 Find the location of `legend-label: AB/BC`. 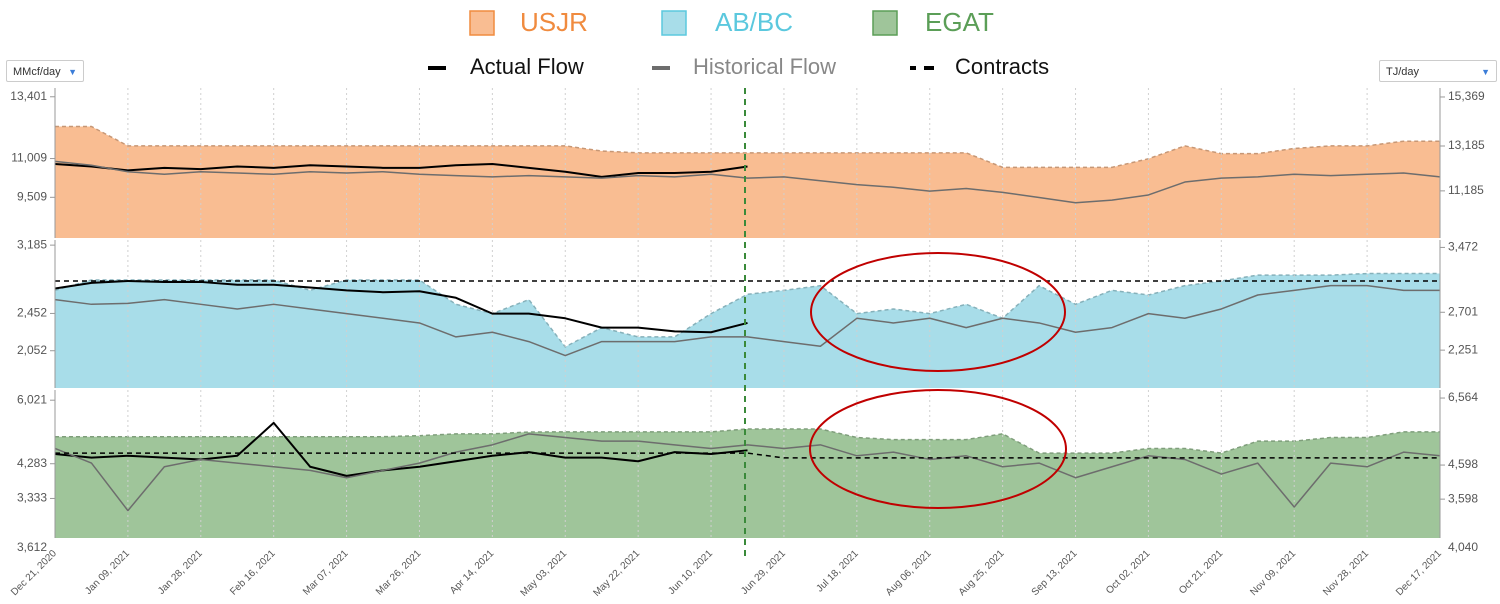

legend-label: AB/BC is located at coordinates (754, 22).